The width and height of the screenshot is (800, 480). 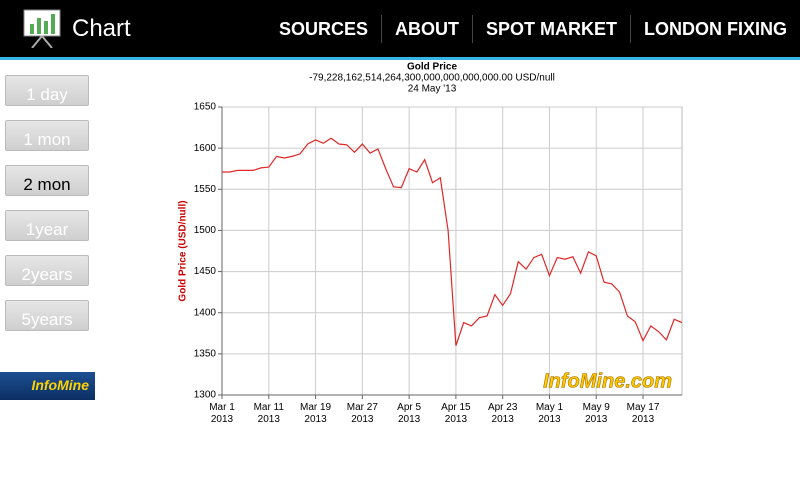 I want to click on y-tick-label: 1500, so click(x=205, y=230).